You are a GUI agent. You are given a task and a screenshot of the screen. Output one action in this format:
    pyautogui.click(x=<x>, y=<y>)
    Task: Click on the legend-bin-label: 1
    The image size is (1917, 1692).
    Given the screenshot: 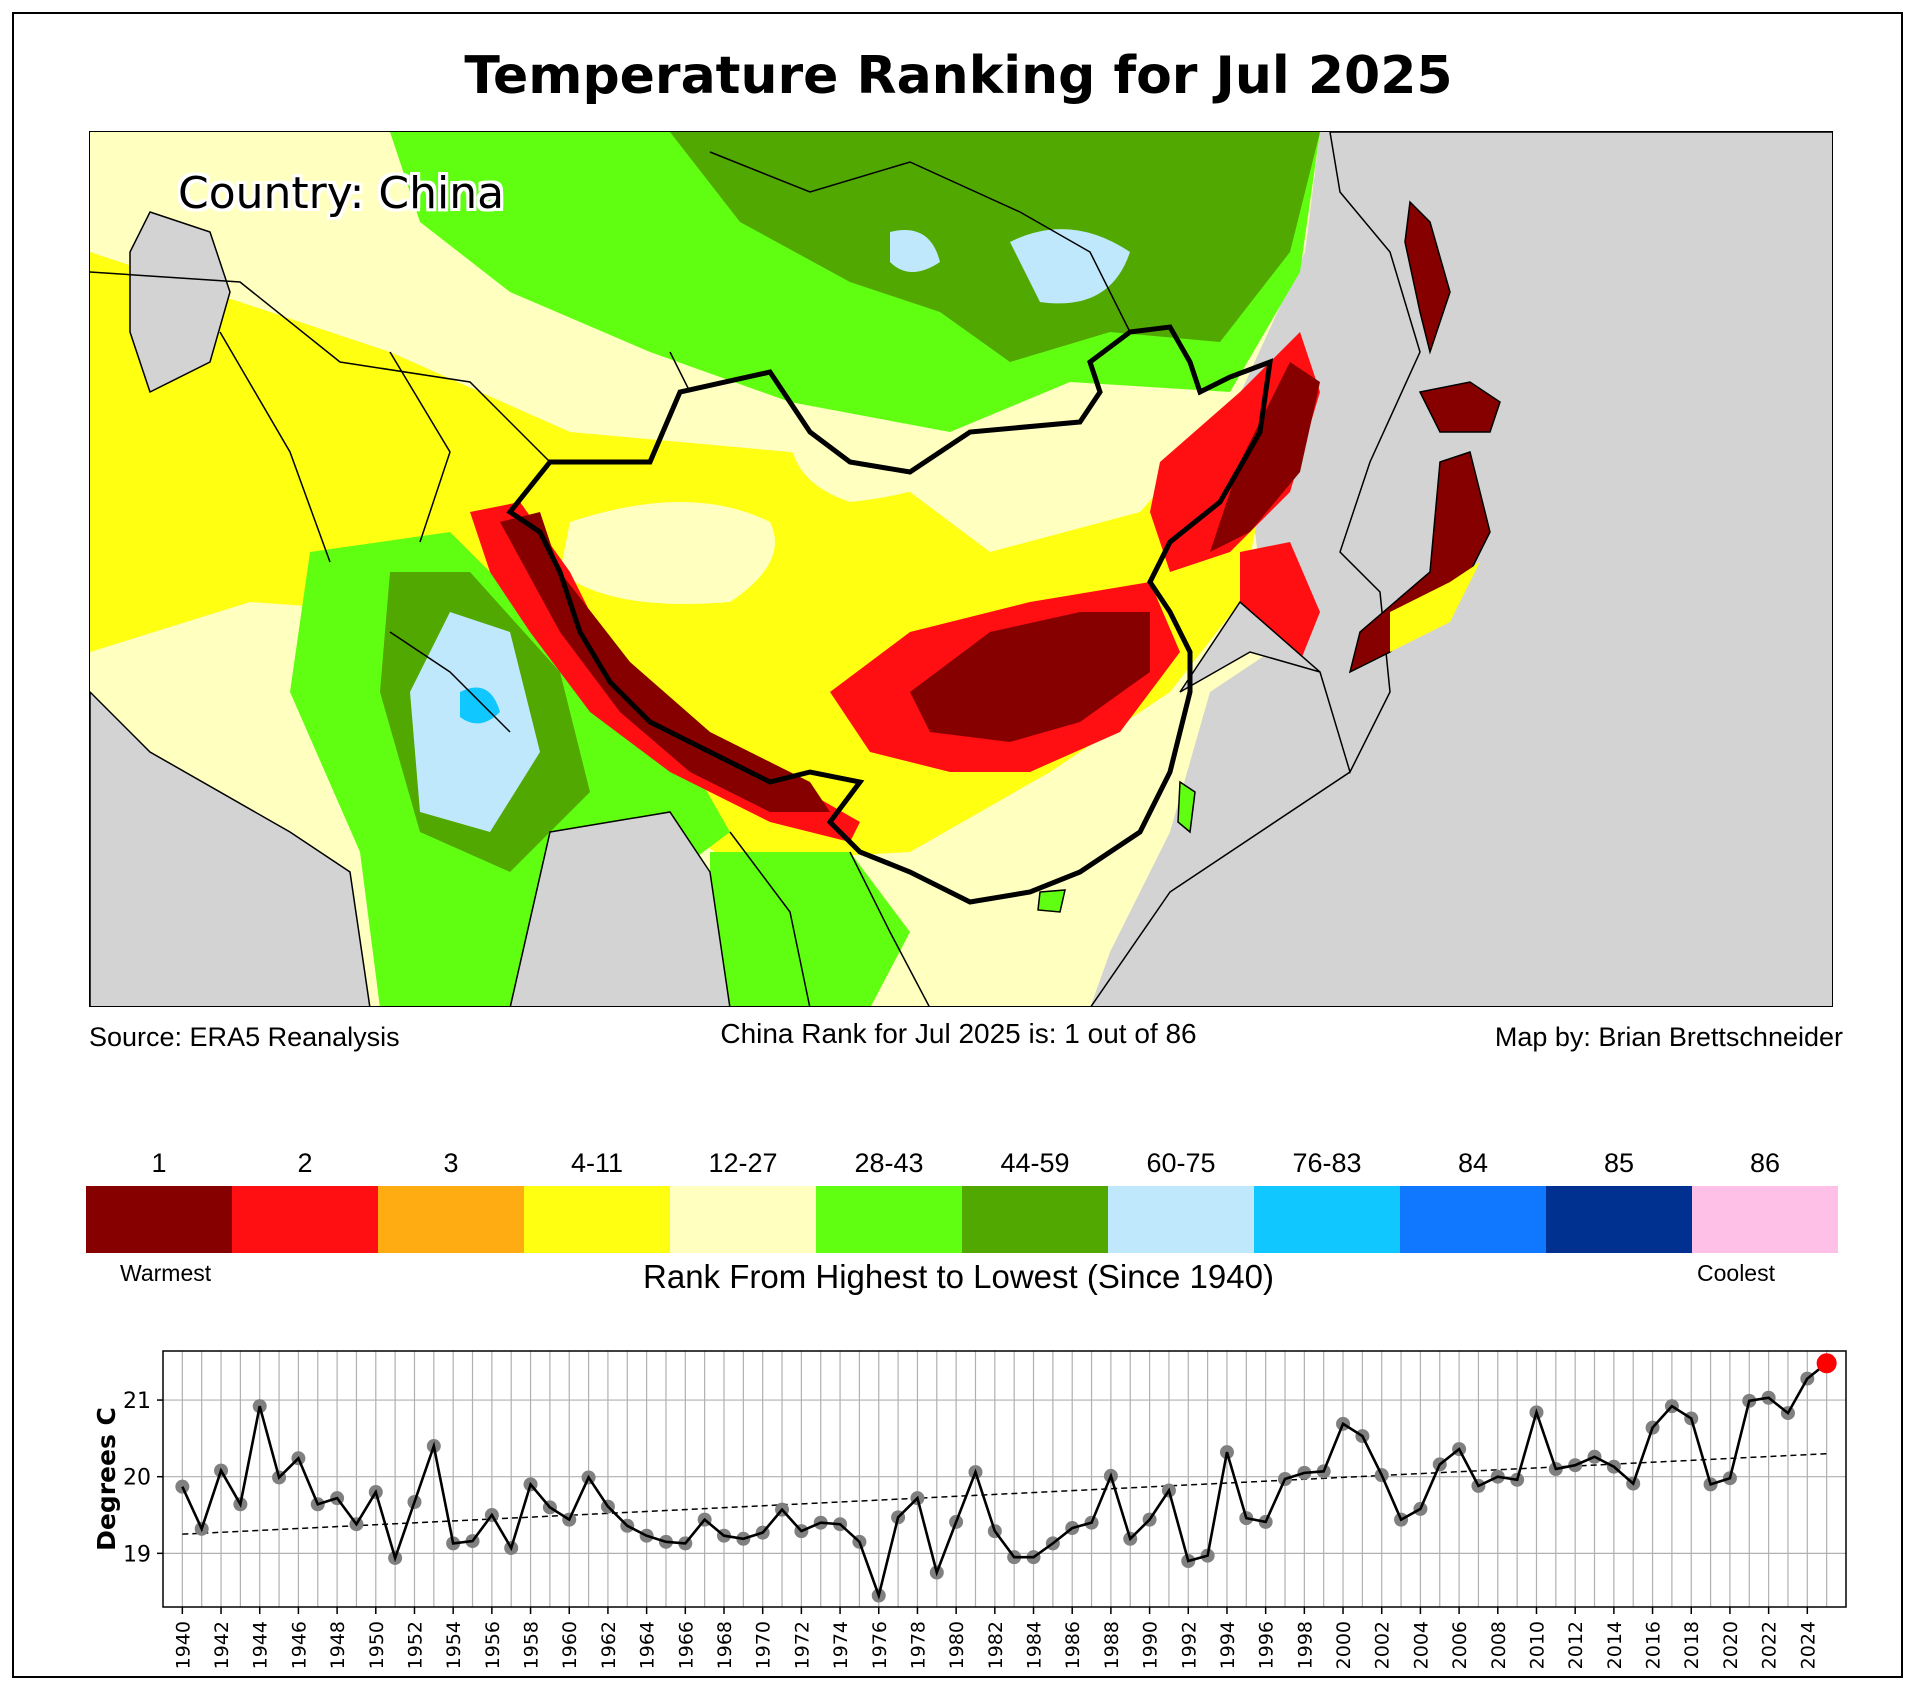 What is the action you would take?
    pyautogui.click(x=159, y=1163)
    